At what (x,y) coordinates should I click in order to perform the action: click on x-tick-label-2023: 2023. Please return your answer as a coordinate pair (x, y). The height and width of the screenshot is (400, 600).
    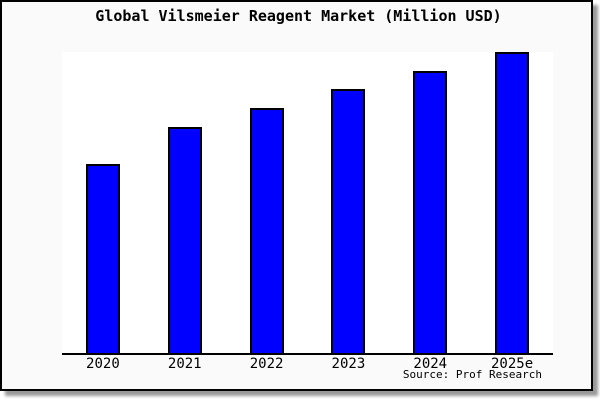
    Looking at the image, I should click on (348, 364).